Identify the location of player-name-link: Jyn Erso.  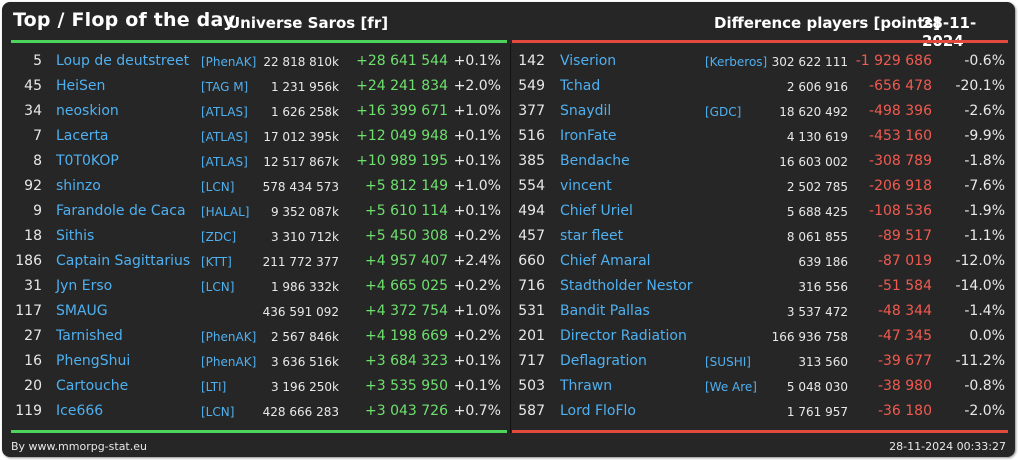
(84, 286).